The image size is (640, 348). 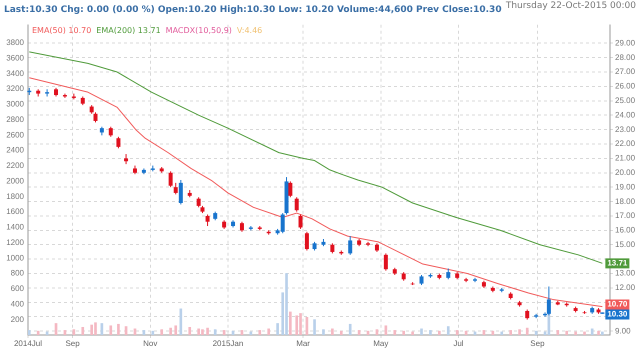 What do you see at coordinates (625, 273) in the screenshot?
I see `y-tick-label: 13.00` at bounding box center [625, 273].